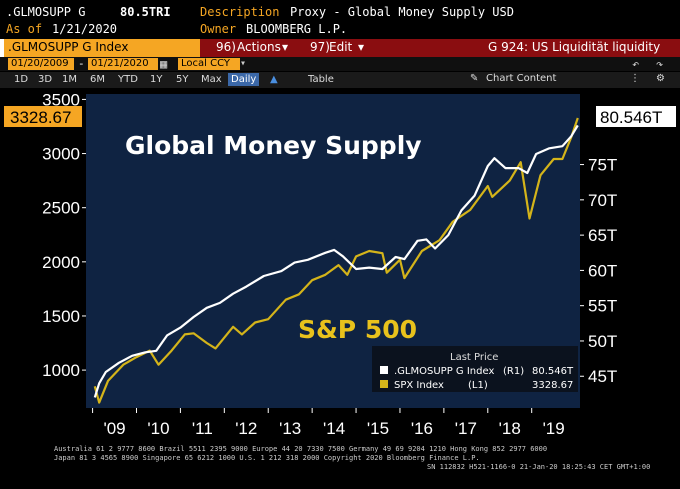  Describe the element at coordinates (510, 428) in the screenshot. I see `x-tick-label: '18` at that location.